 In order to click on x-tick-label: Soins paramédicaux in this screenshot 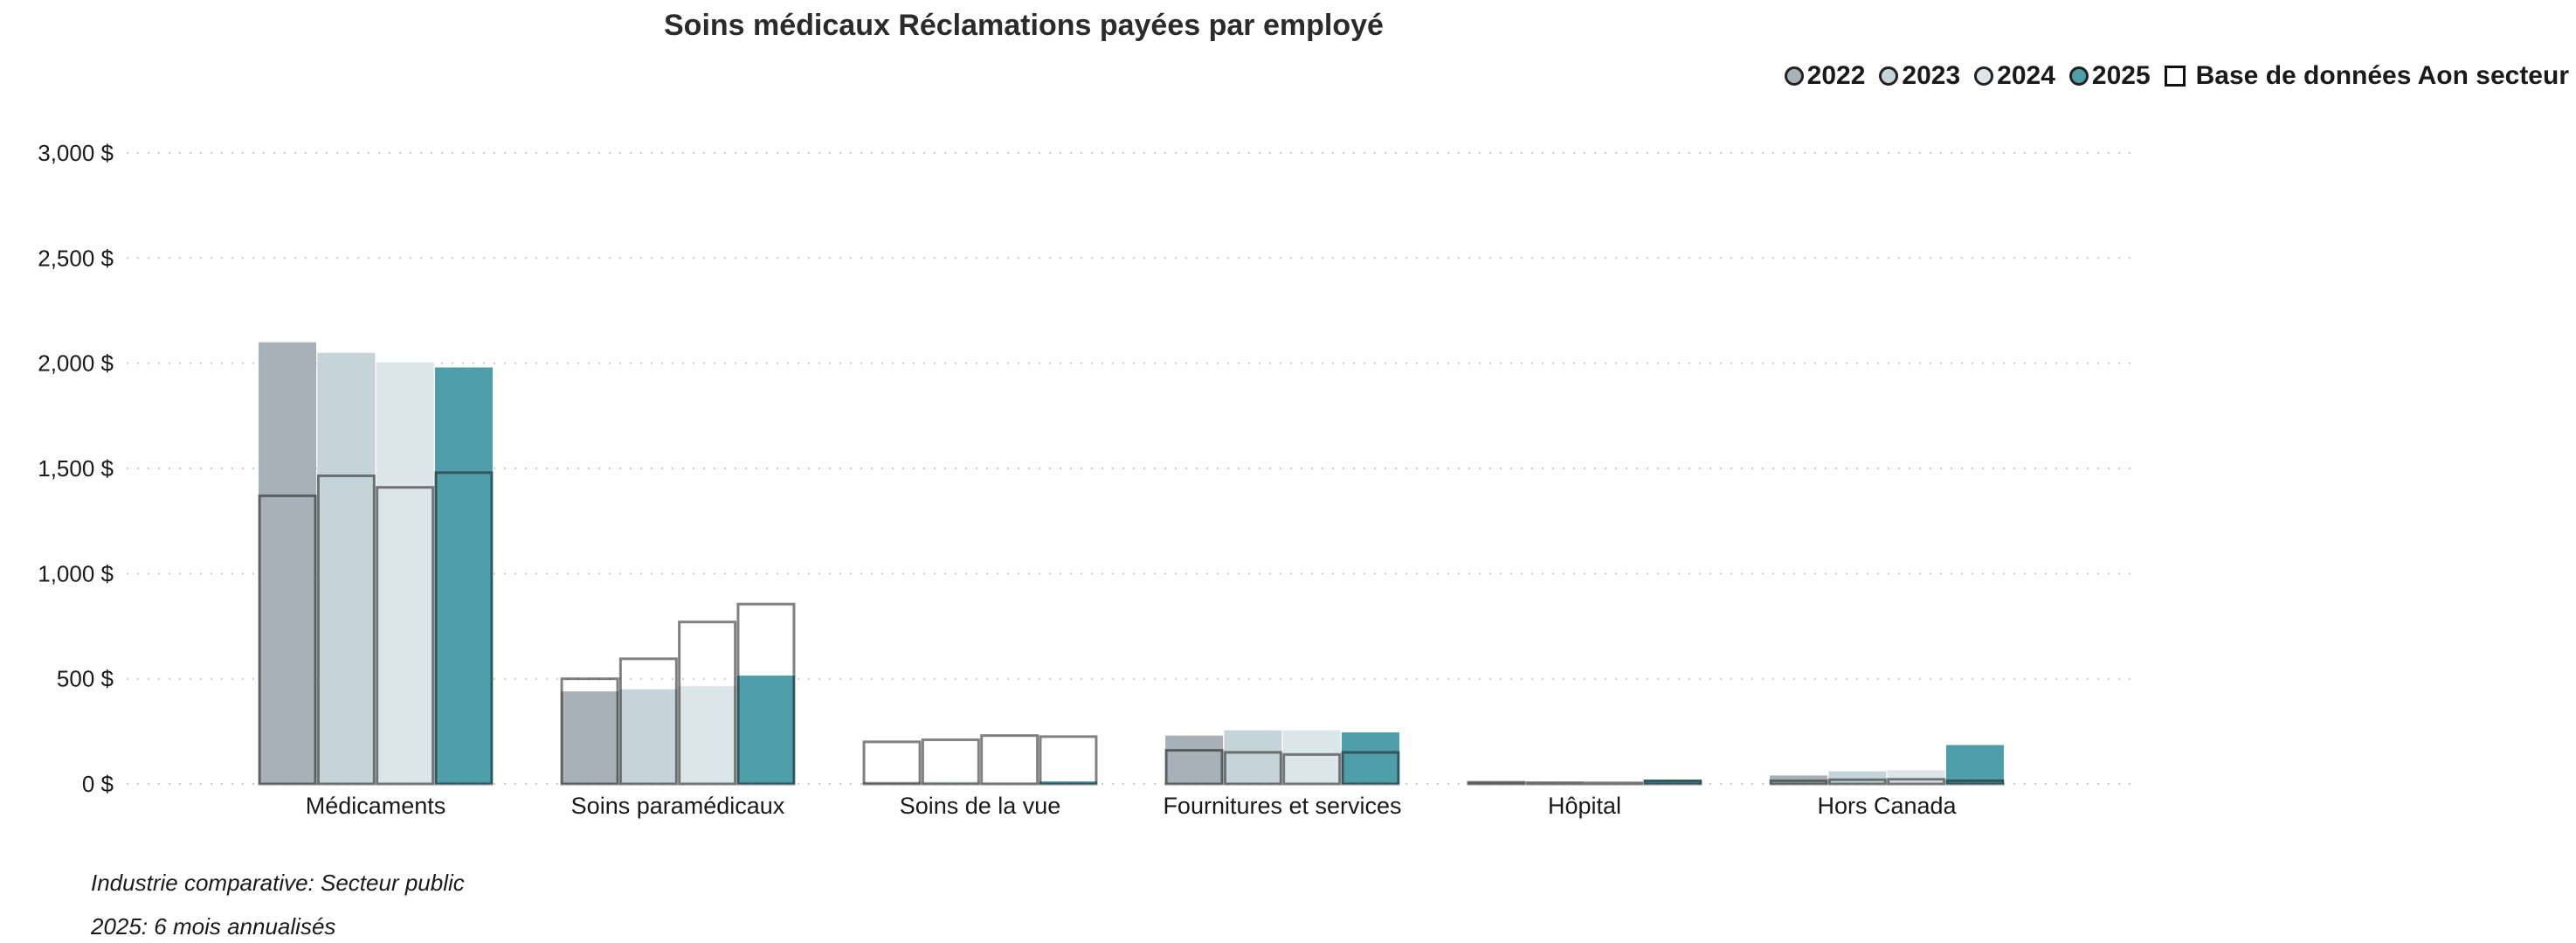, I will do `click(678, 806)`.